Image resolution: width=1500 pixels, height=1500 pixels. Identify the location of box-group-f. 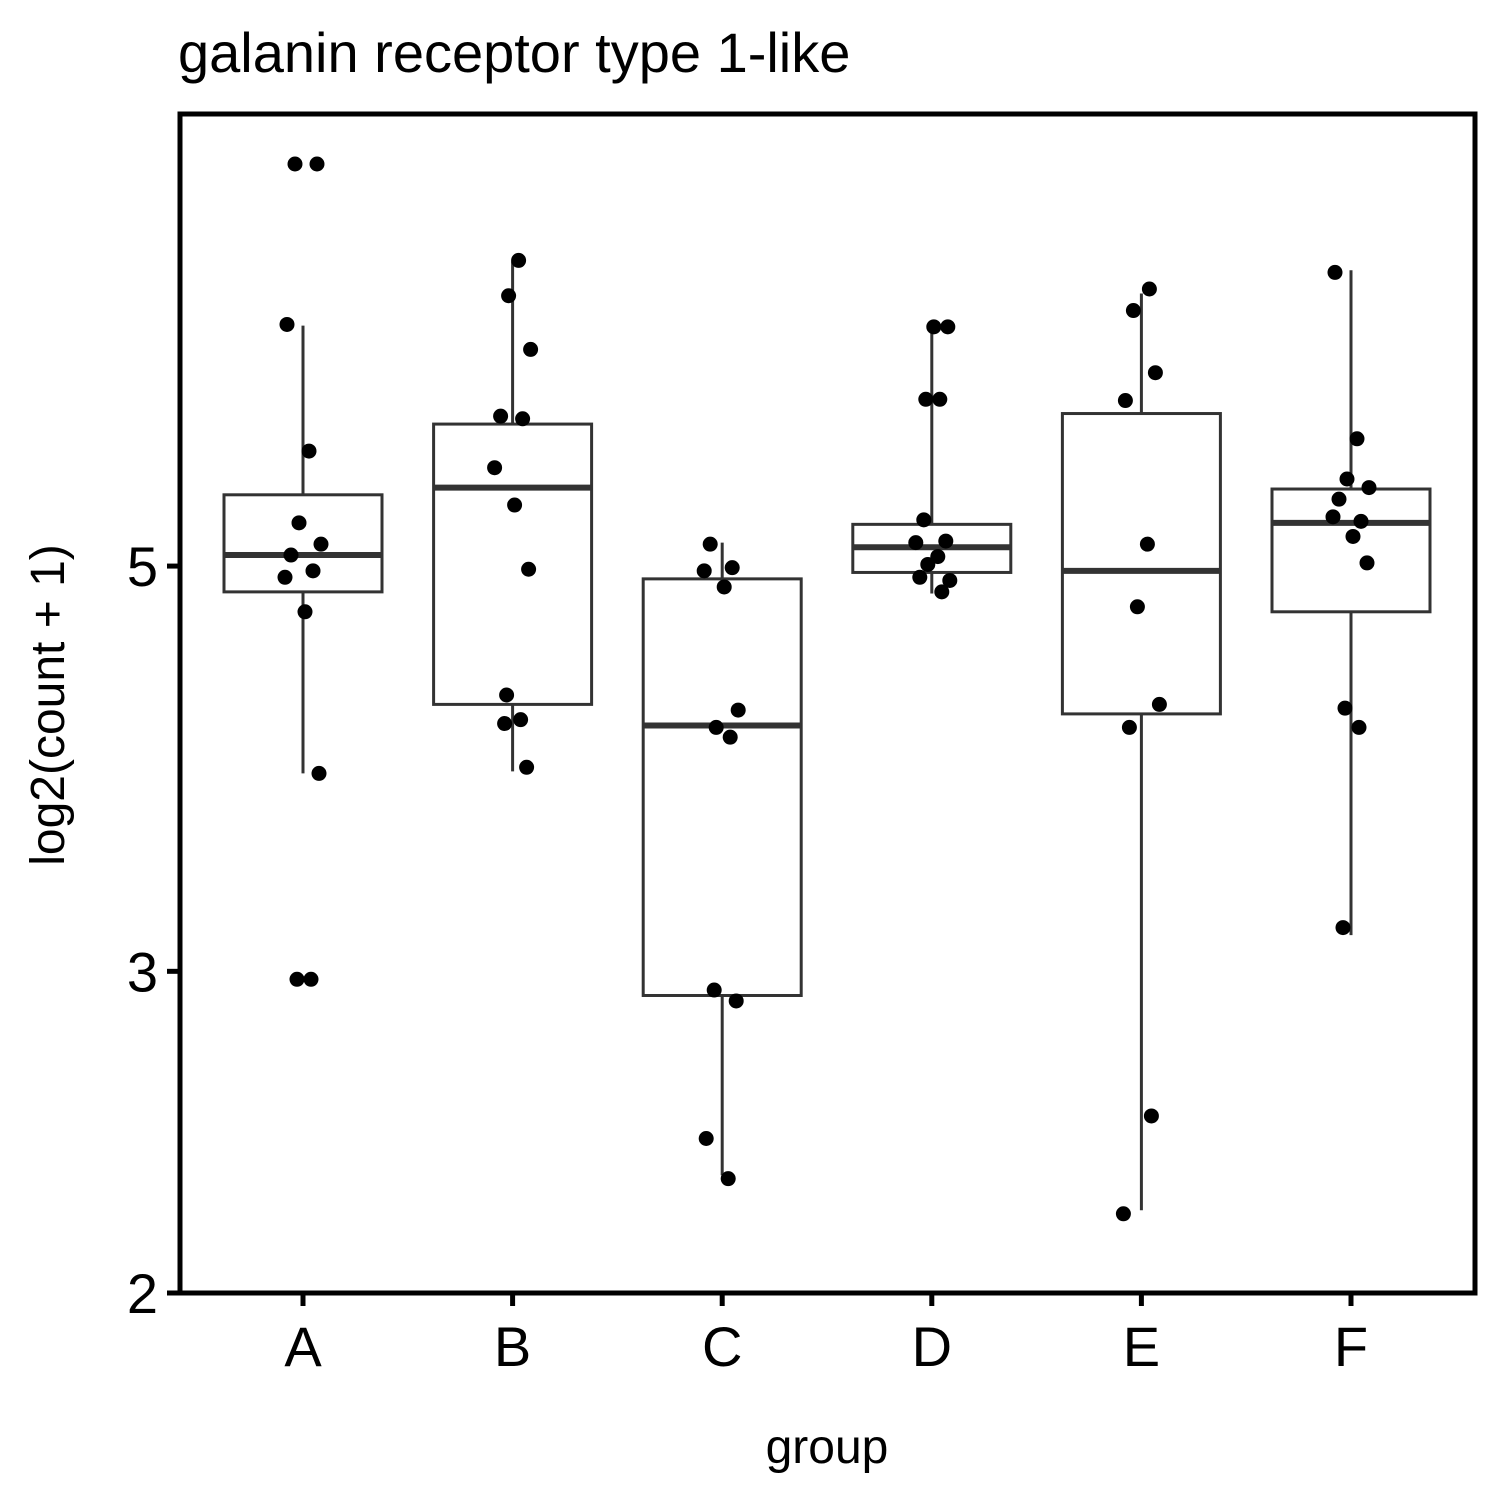
(1351, 603).